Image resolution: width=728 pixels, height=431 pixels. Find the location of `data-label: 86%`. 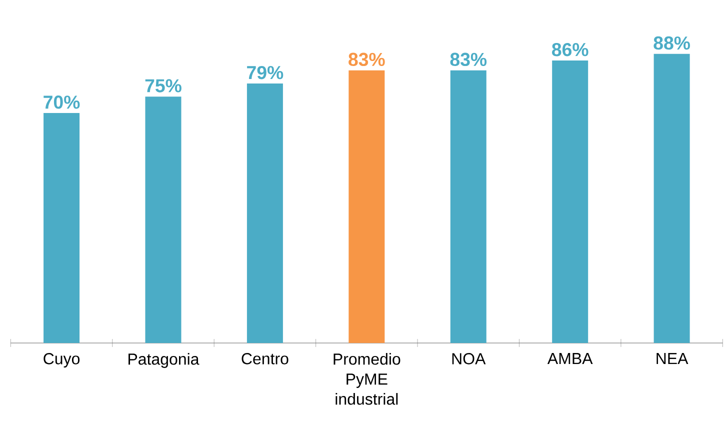

data-label: 86% is located at coordinates (570, 49).